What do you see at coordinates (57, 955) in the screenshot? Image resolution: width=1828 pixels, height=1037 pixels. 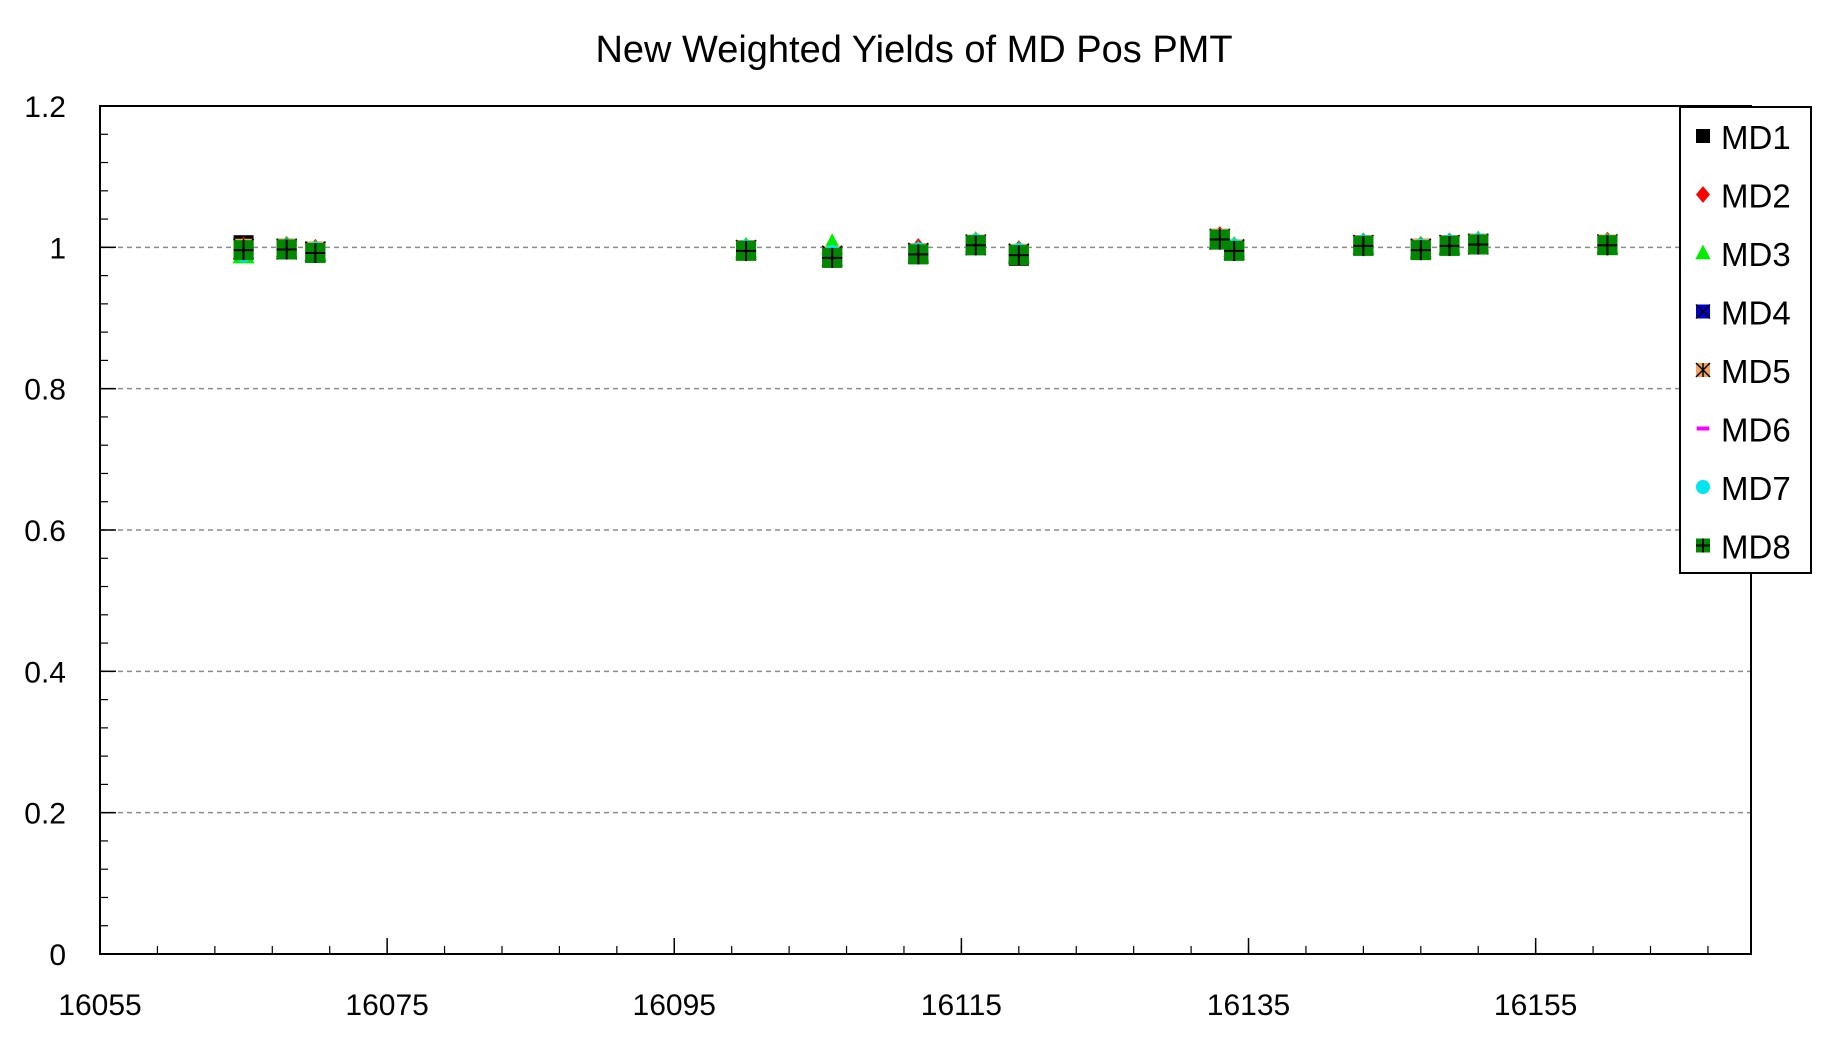 I see `y-tick-label: 0` at bounding box center [57, 955].